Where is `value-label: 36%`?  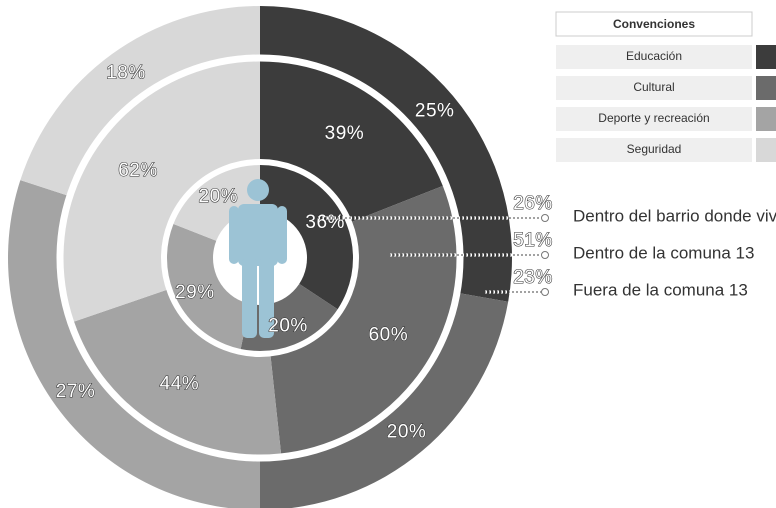 value-label: 36% is located at coordinates (325, 222).